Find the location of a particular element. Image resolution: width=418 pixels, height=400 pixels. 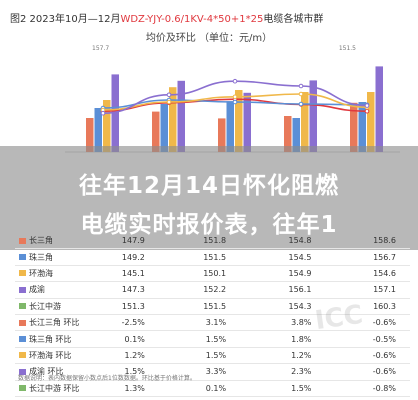

row-label: 环渤海 is located at coordinates (57, 274).